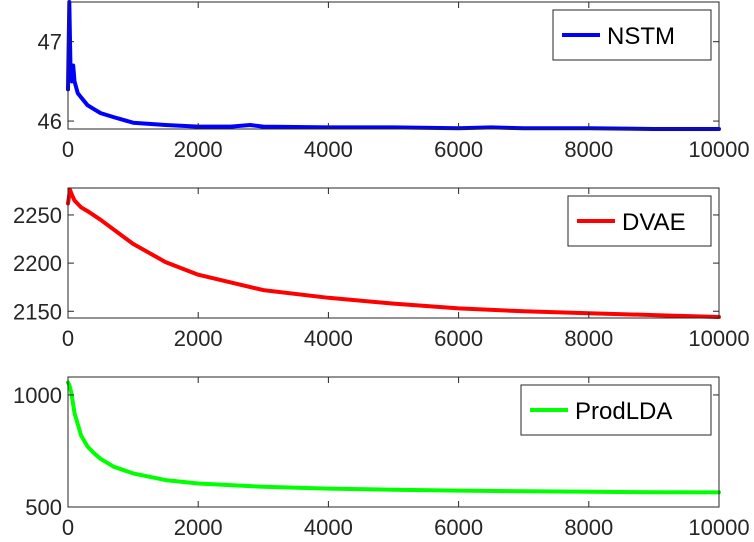 This screenshot has width=754, height=542. What do you see at coordinates (37, 263) in the screenshot?
I see `y-tick-label: 2200` at bounding box center [37, 263].